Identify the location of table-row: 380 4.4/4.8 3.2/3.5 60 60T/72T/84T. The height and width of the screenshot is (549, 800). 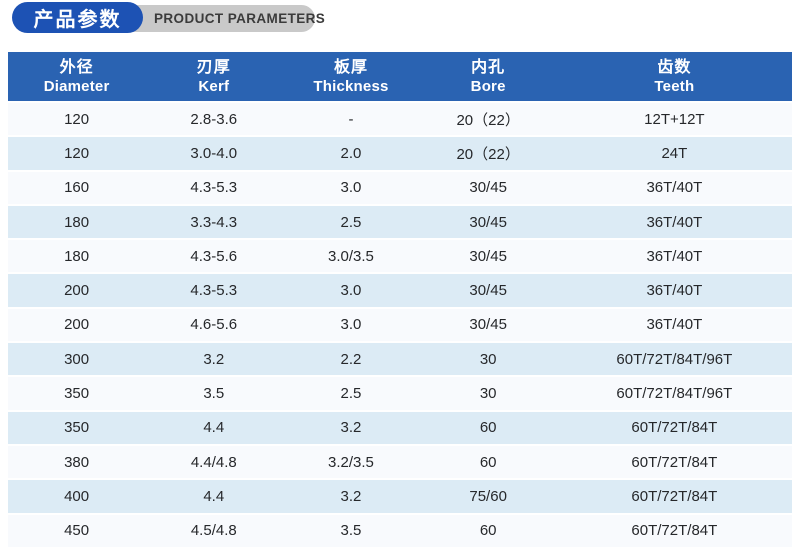
(400, 463).